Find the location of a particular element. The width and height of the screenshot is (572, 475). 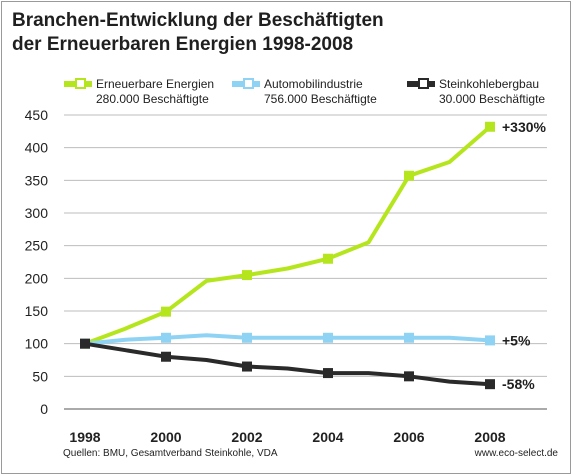

title-line-1: Branchen-Entwicklung der Beschäftigten is located at coordinates (198, 20).